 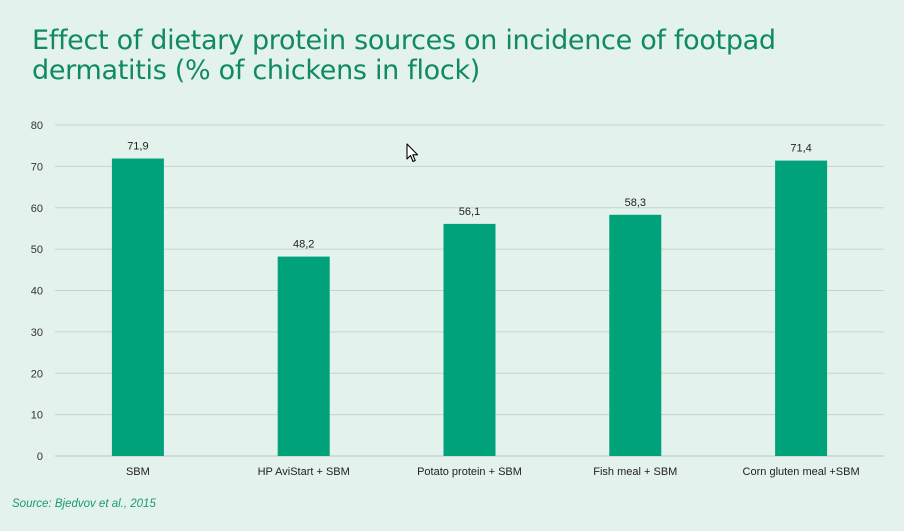 What do you see at coordinates (37, 209) in the screenshot?
I see `y-tick-label: 60` at bounding box center [37, 209].